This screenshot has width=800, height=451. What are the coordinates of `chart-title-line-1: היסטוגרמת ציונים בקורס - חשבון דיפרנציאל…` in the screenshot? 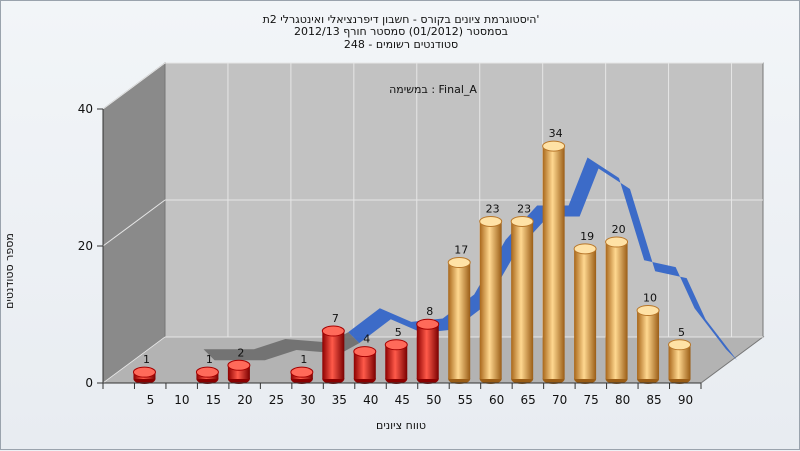 It's located at (401, 19).